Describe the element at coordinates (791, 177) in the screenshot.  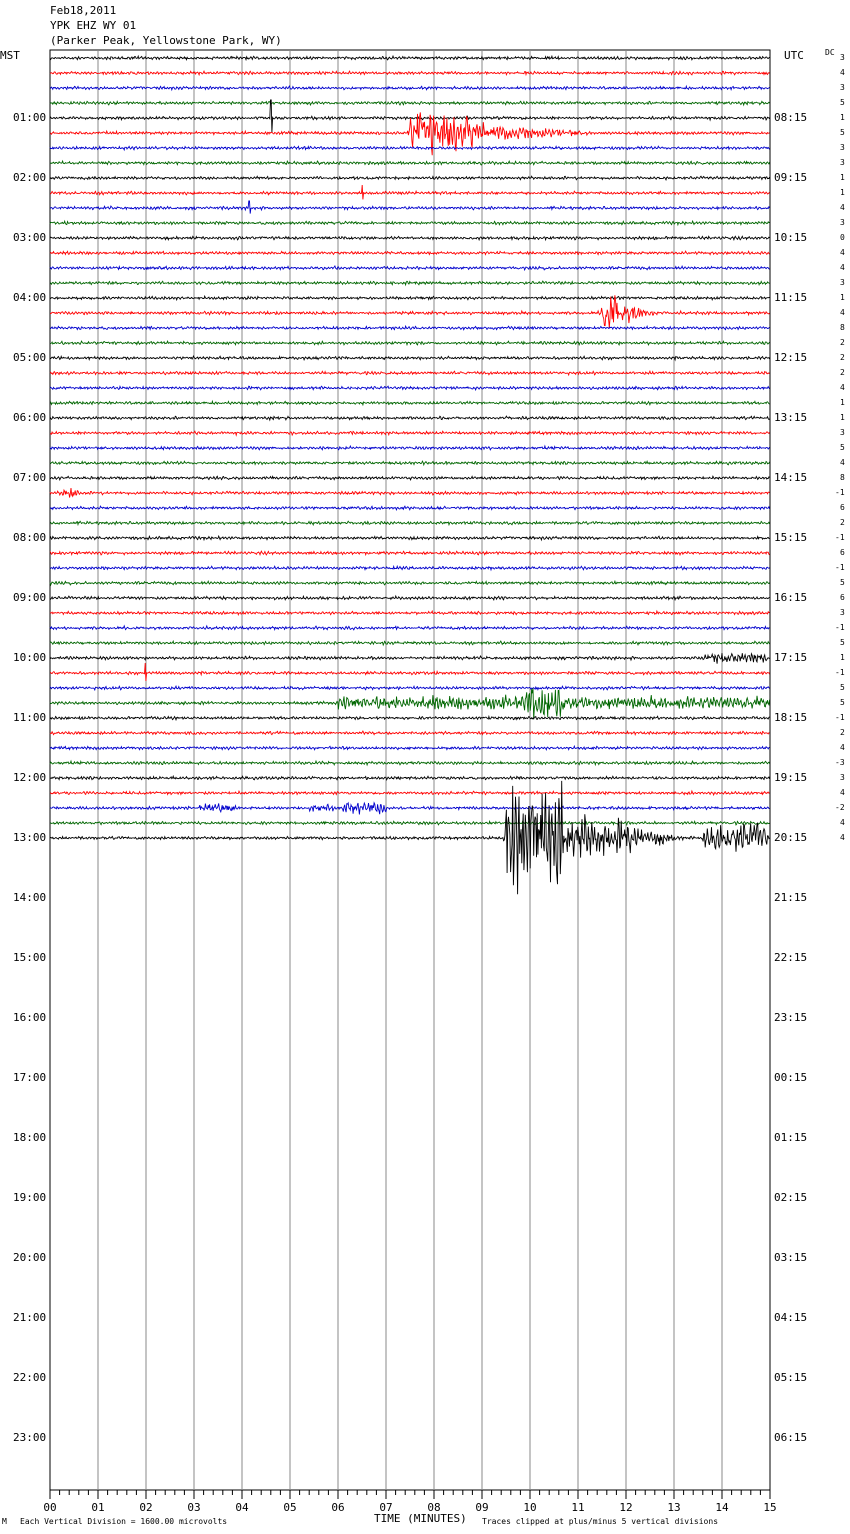
I see `utc-hour-label: 09:15` at that location.